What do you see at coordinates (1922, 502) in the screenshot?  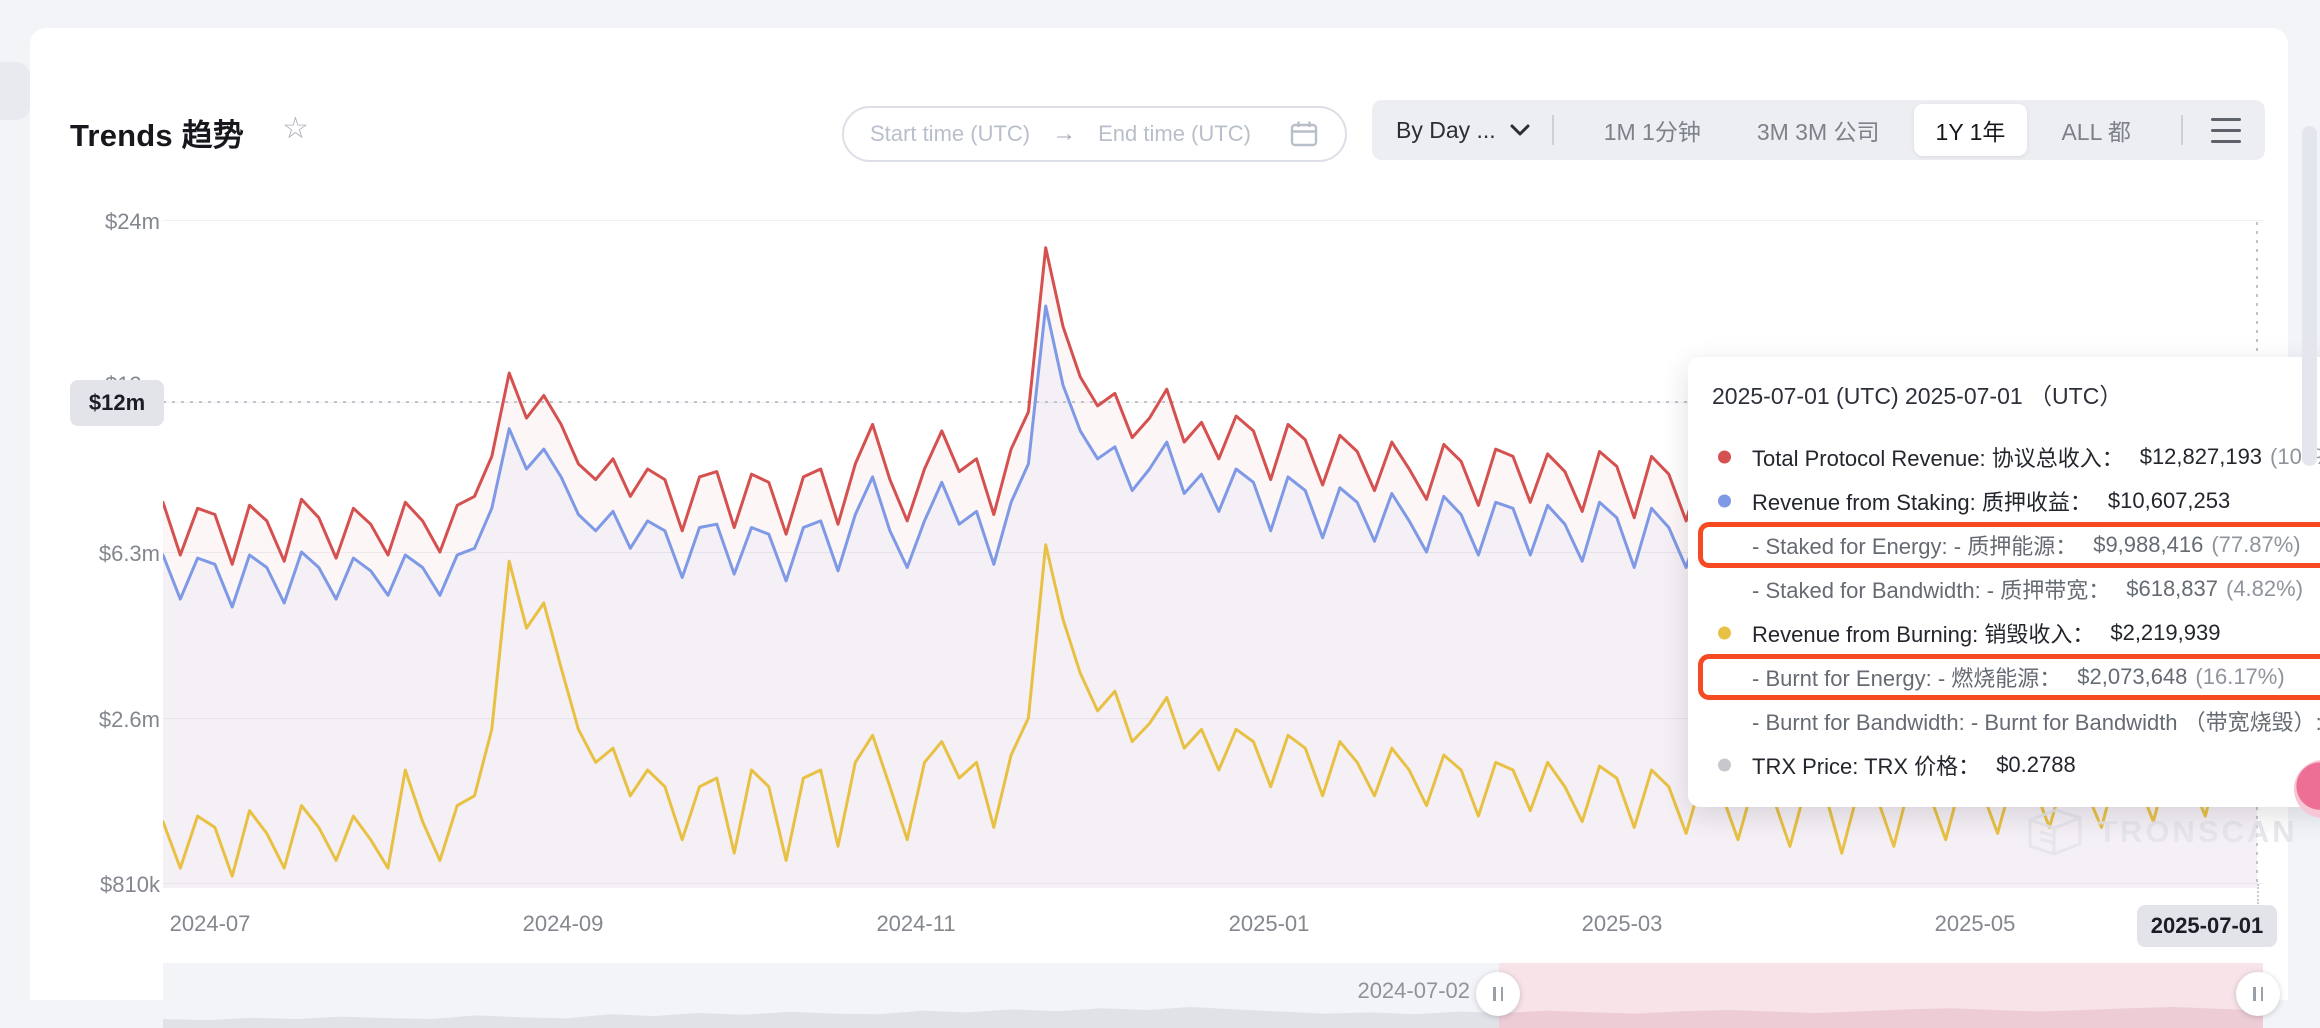 I see `tooltip-label: Revenue from Staking: 质押收益：` at bounding box center [1922, 502].